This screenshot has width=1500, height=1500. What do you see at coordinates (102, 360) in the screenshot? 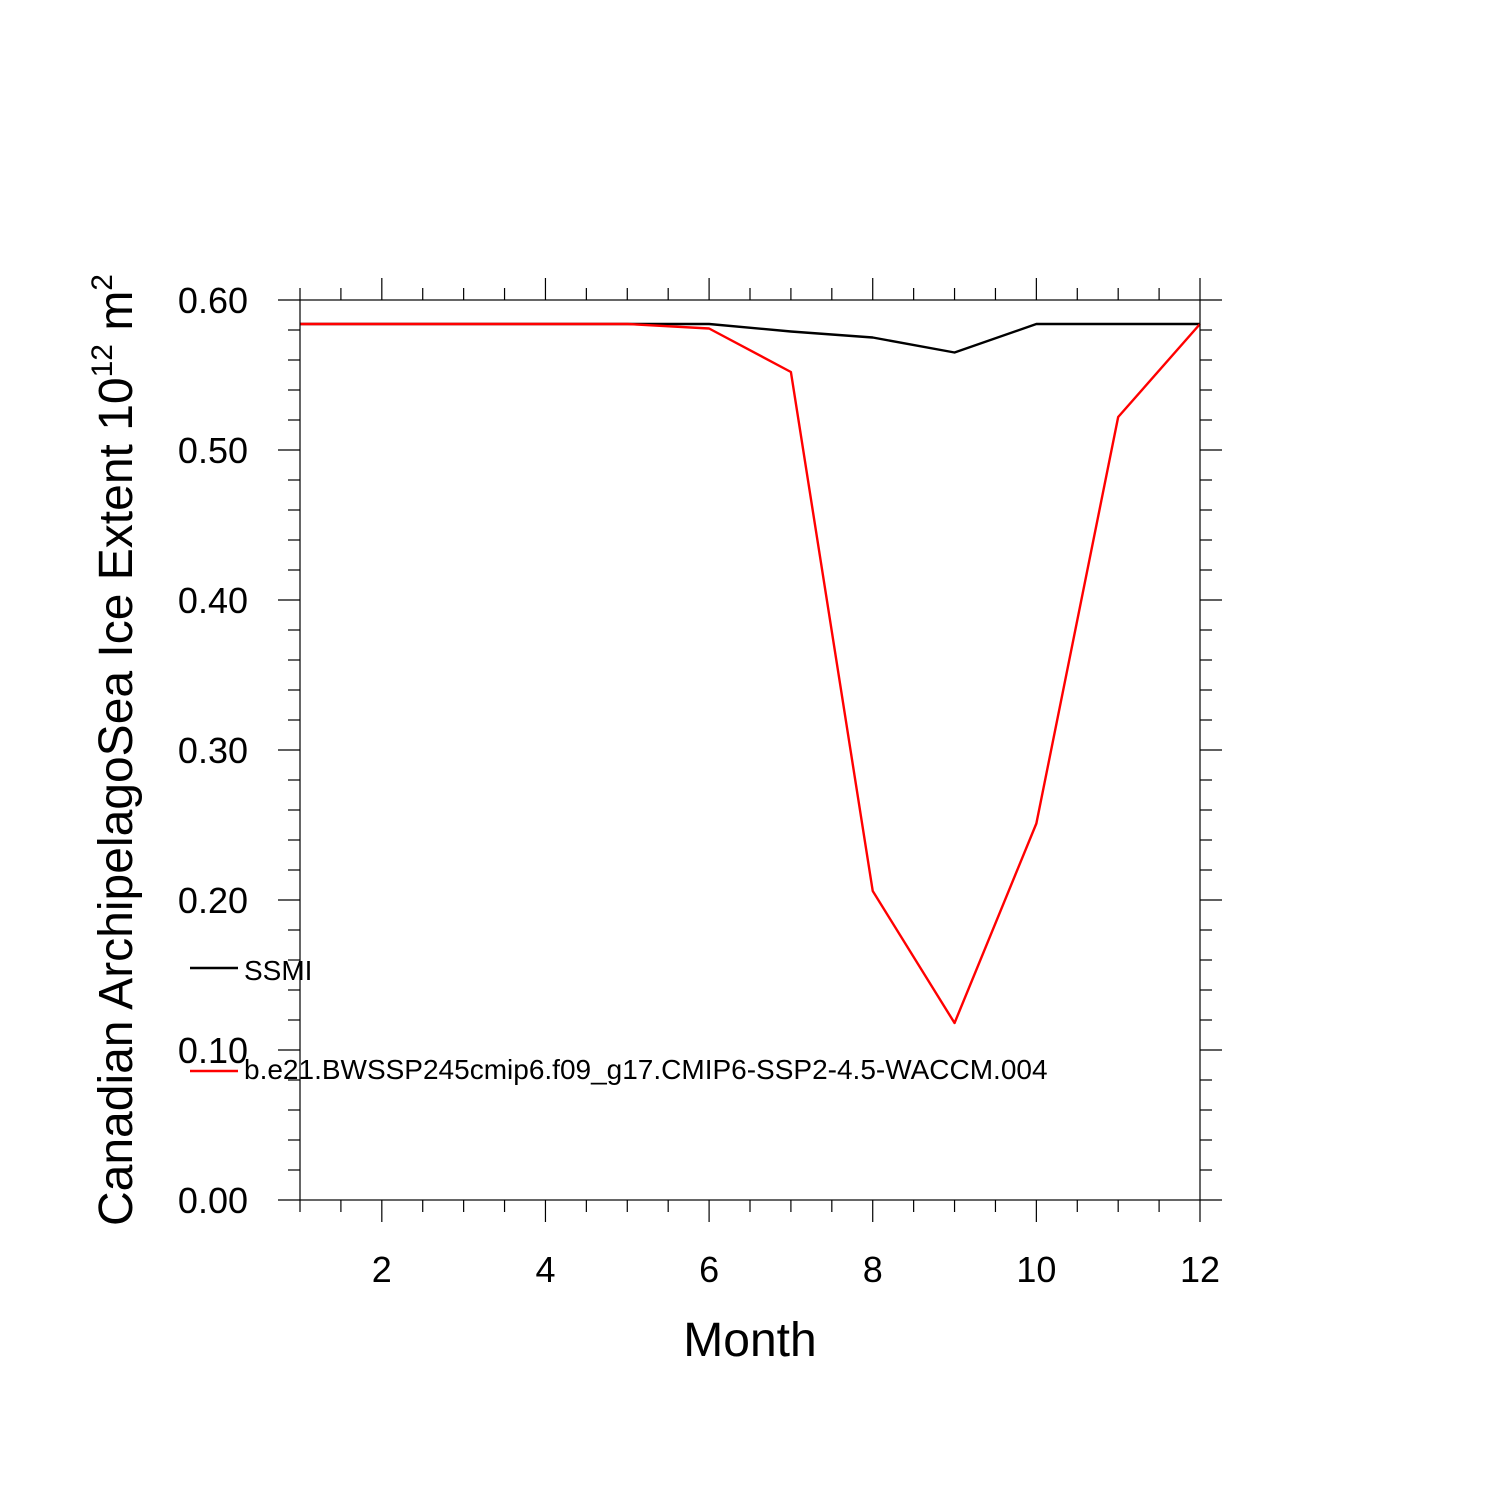
I see `y-axis-title-exponent: 12` at bounding box center [102, 360].